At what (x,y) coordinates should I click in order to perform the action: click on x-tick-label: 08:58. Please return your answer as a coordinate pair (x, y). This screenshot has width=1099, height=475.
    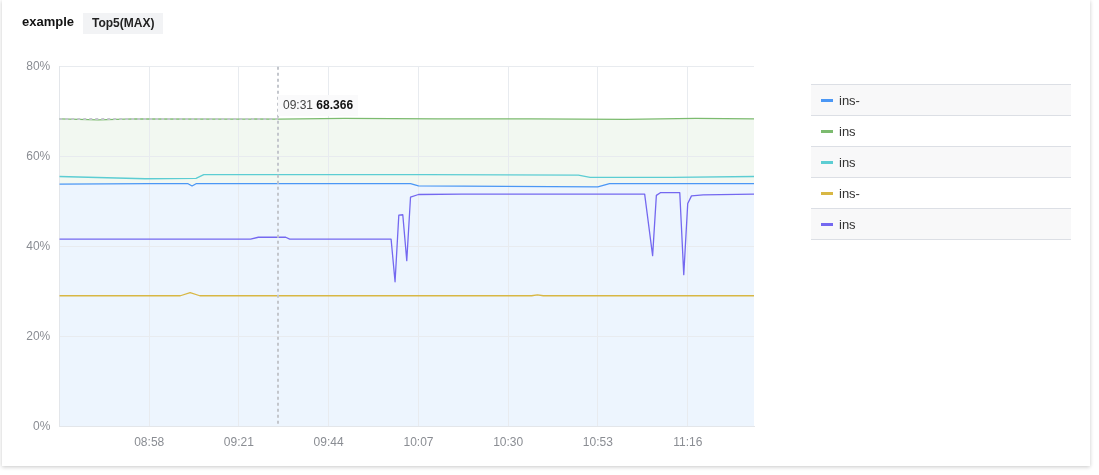
    Looking at the image, I should click on (149, 442).